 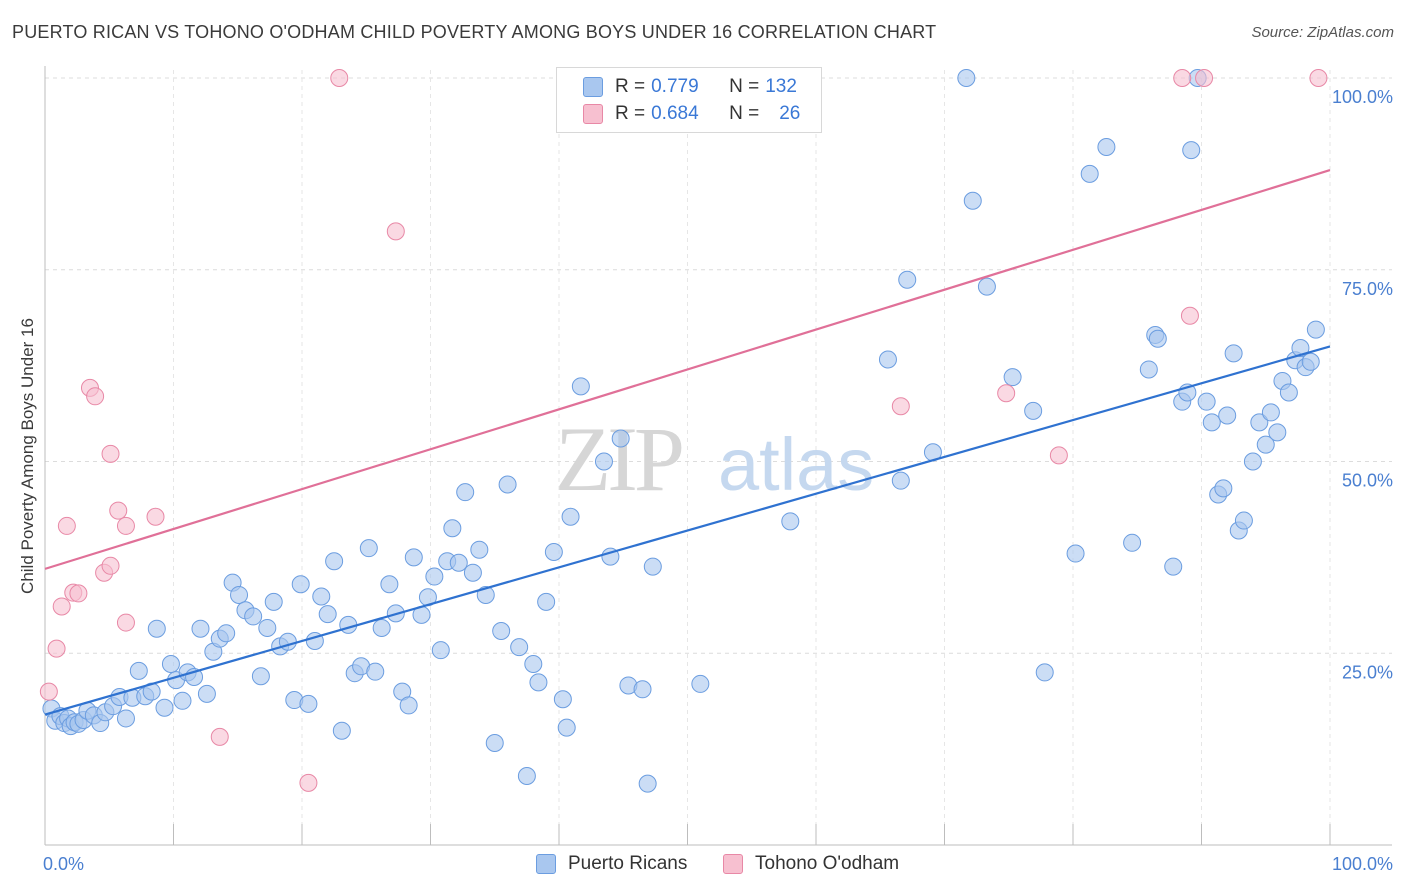 I want to click on legend-item-puerto-ricans: Puerto Ricans, so click(x=611, y=864).